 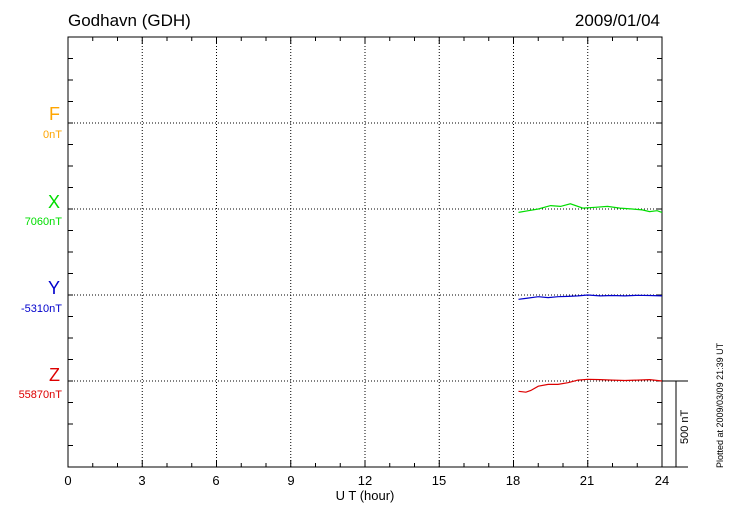 I want to click on x-tick-label: 6, so click(x=216, y=480).